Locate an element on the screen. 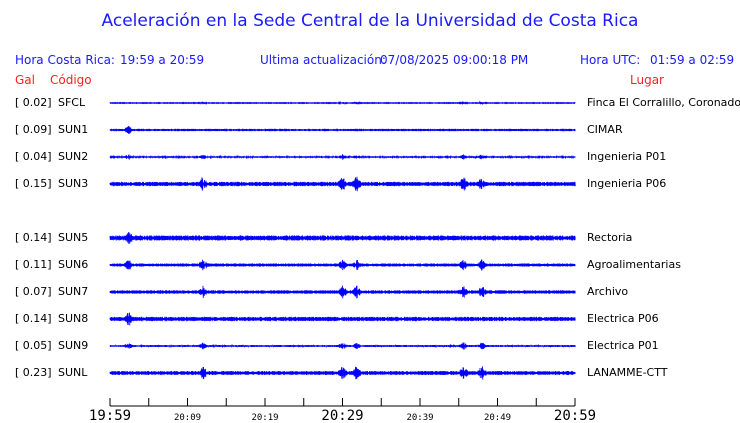 The width and height of the screenshot is (740, 423). station-gal-value: [ 0.23] is located at coordinates (33, 372).